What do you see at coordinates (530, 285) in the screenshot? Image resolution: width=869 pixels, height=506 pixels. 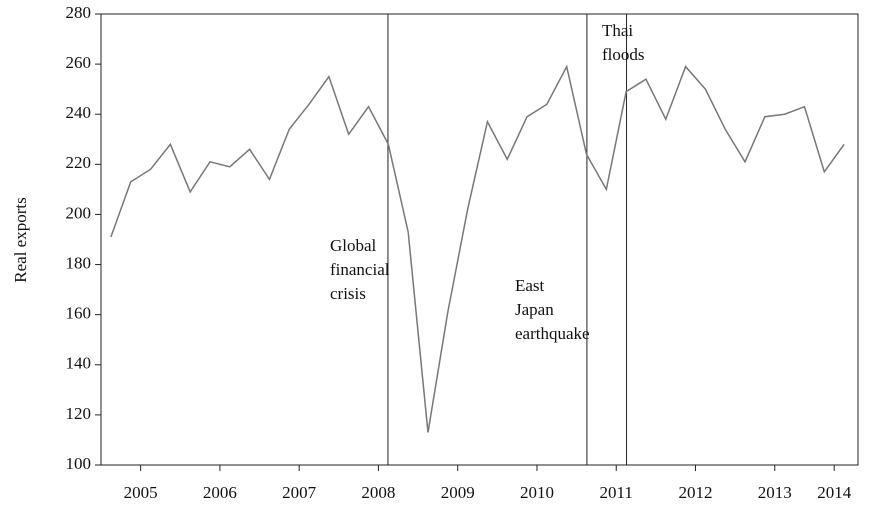 I see `annotation: East` at bounding box center [530, 285].